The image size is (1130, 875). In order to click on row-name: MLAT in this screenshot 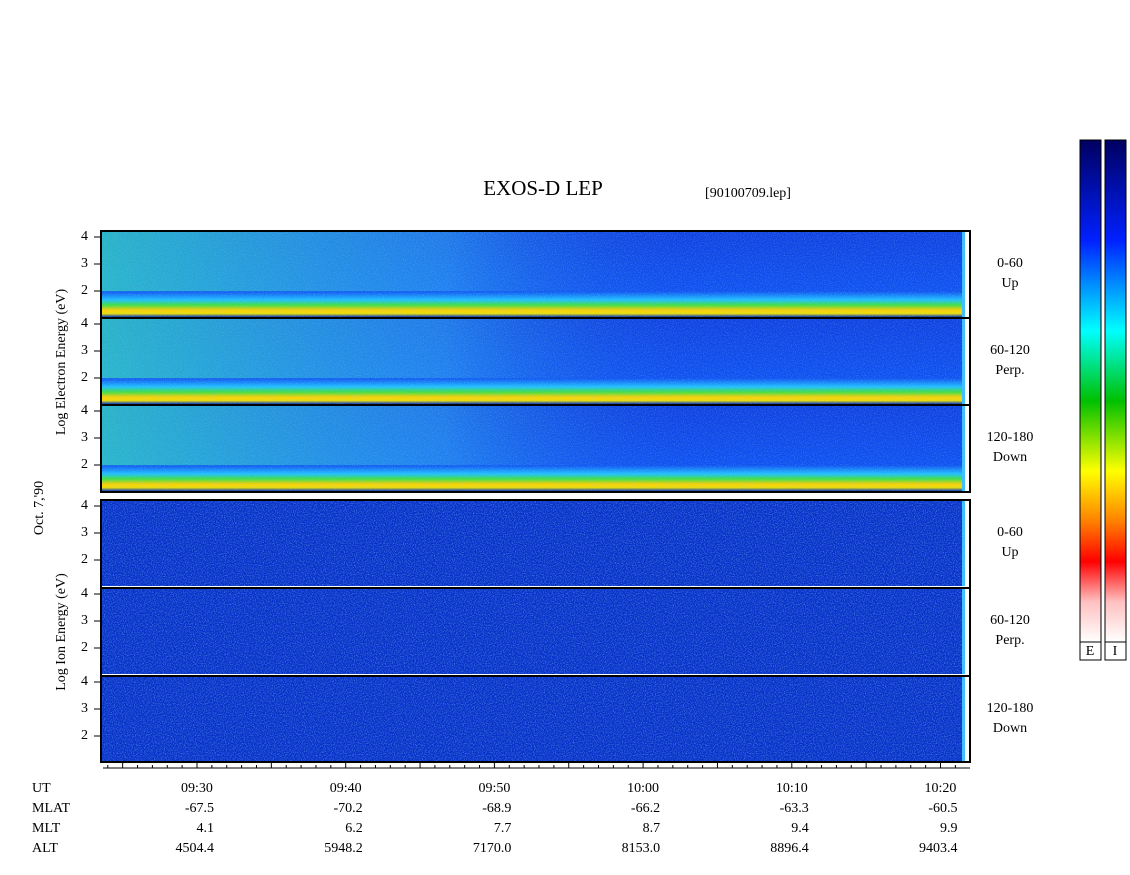, I will do `click(51, 808)`.